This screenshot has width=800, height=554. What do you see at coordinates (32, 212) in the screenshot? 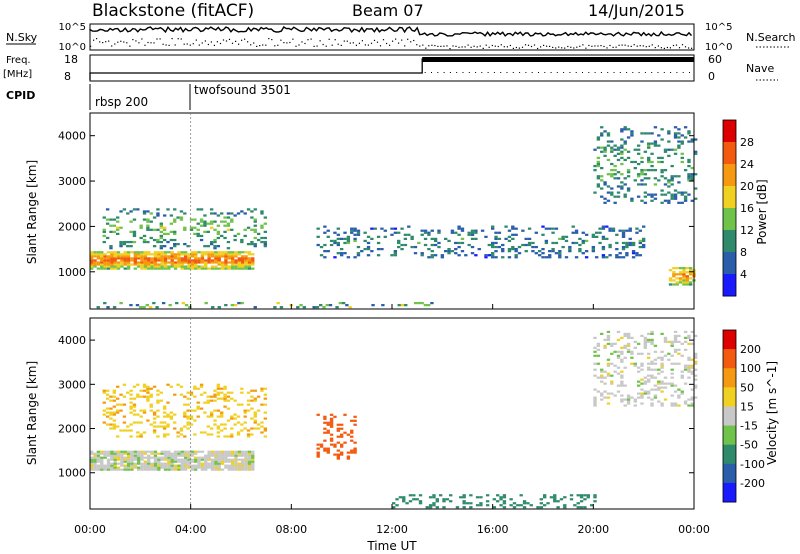
I see `power-y-axis-label: Slant Range [km]` at bounding box center [32, 212].